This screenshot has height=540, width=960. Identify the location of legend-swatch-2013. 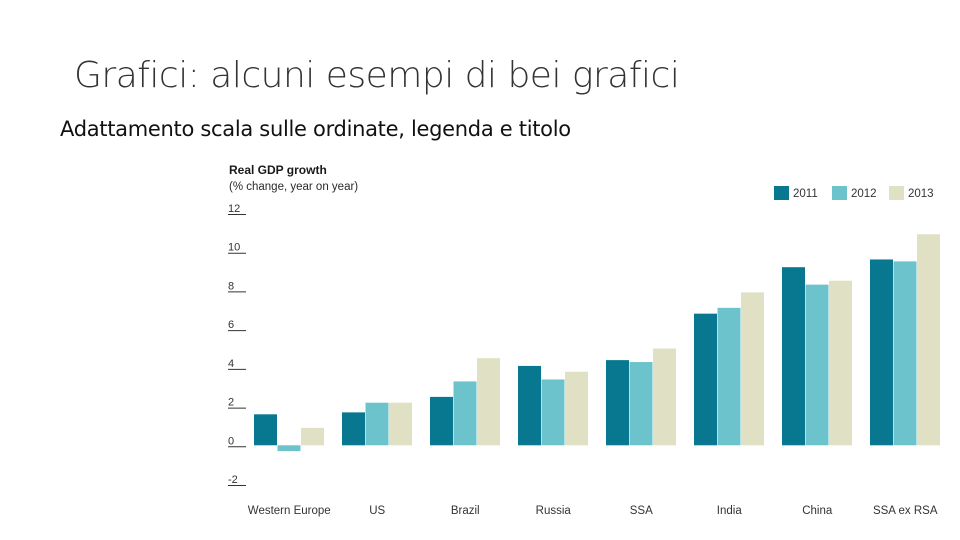
(896, 193).